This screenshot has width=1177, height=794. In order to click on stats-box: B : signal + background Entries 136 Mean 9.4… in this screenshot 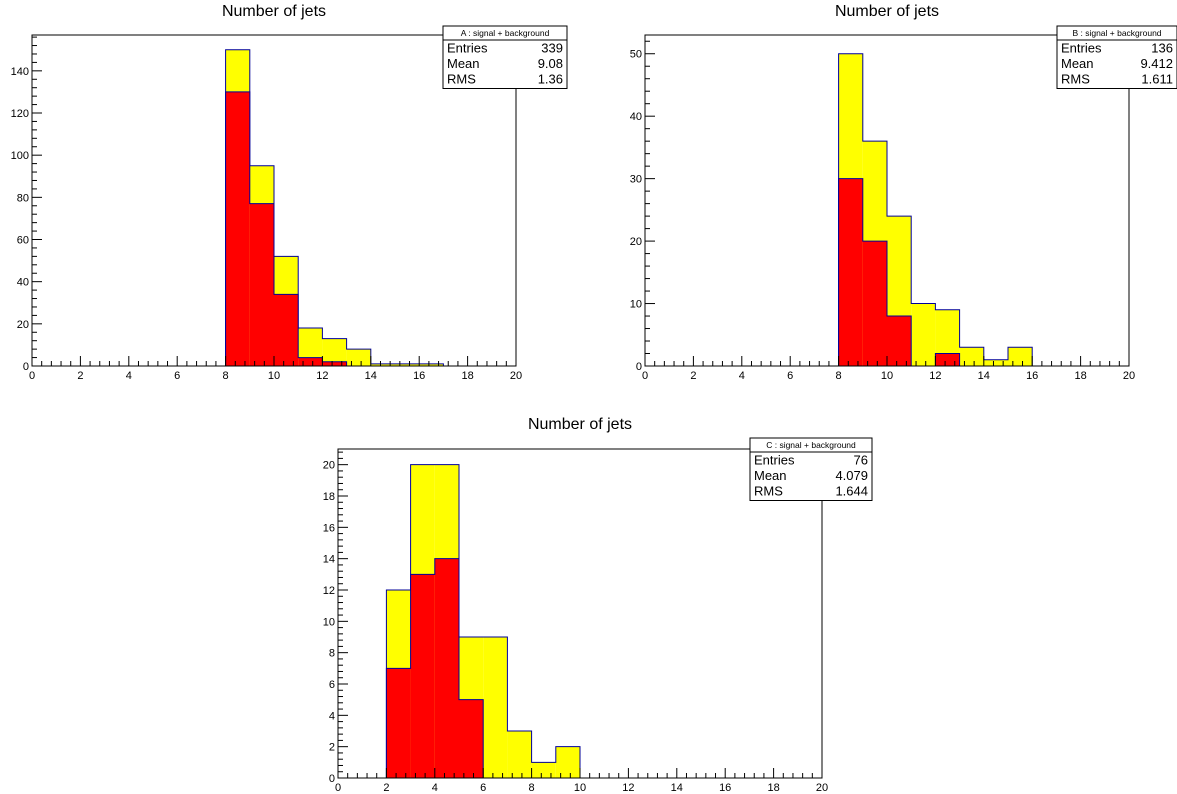, I will do `click(1116, 57)`.